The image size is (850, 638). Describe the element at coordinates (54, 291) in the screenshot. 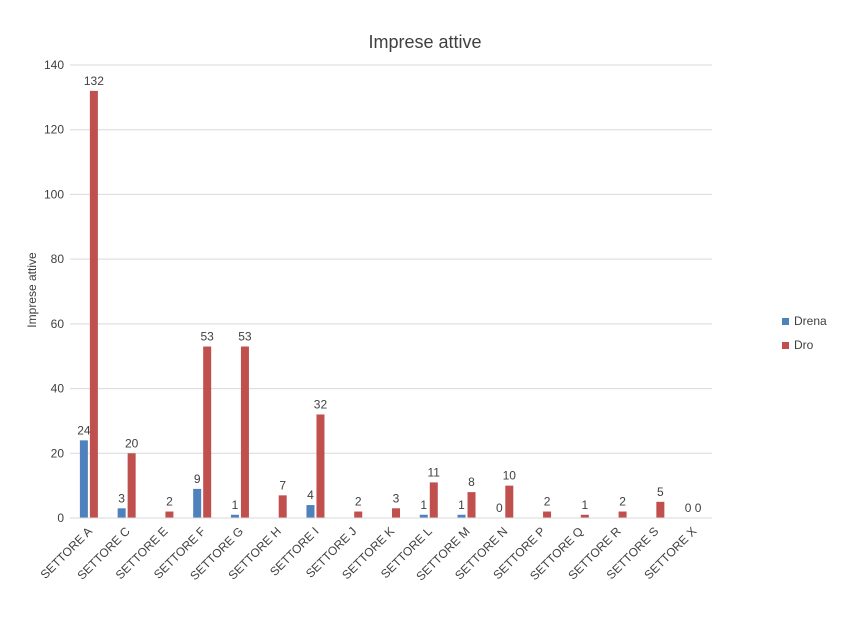

I see `y-axis-ticks: 0 20 40 60 80 100 120 140` at that location.